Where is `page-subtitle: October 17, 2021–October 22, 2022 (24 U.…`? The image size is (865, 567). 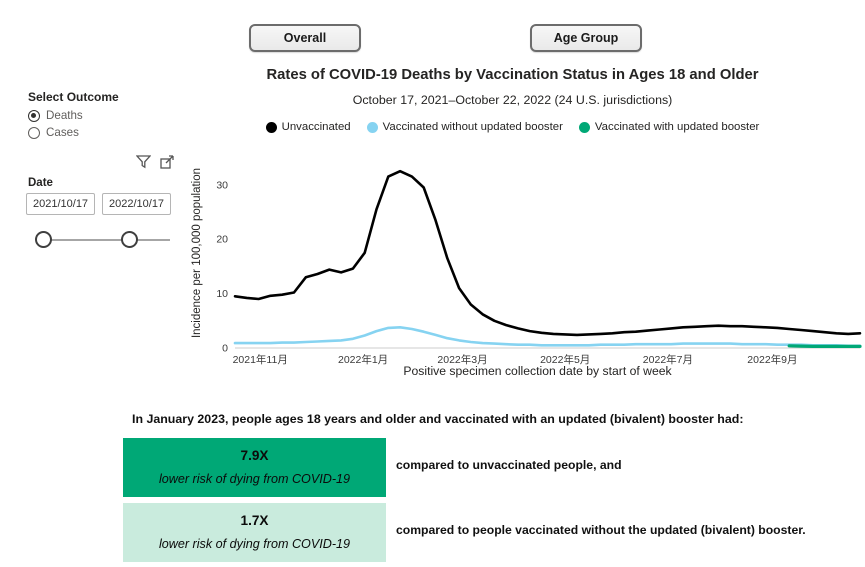
page-subtitle: October 17, 2021–October 22, 2022 (24 U.… is located at coordinates (512, 100).